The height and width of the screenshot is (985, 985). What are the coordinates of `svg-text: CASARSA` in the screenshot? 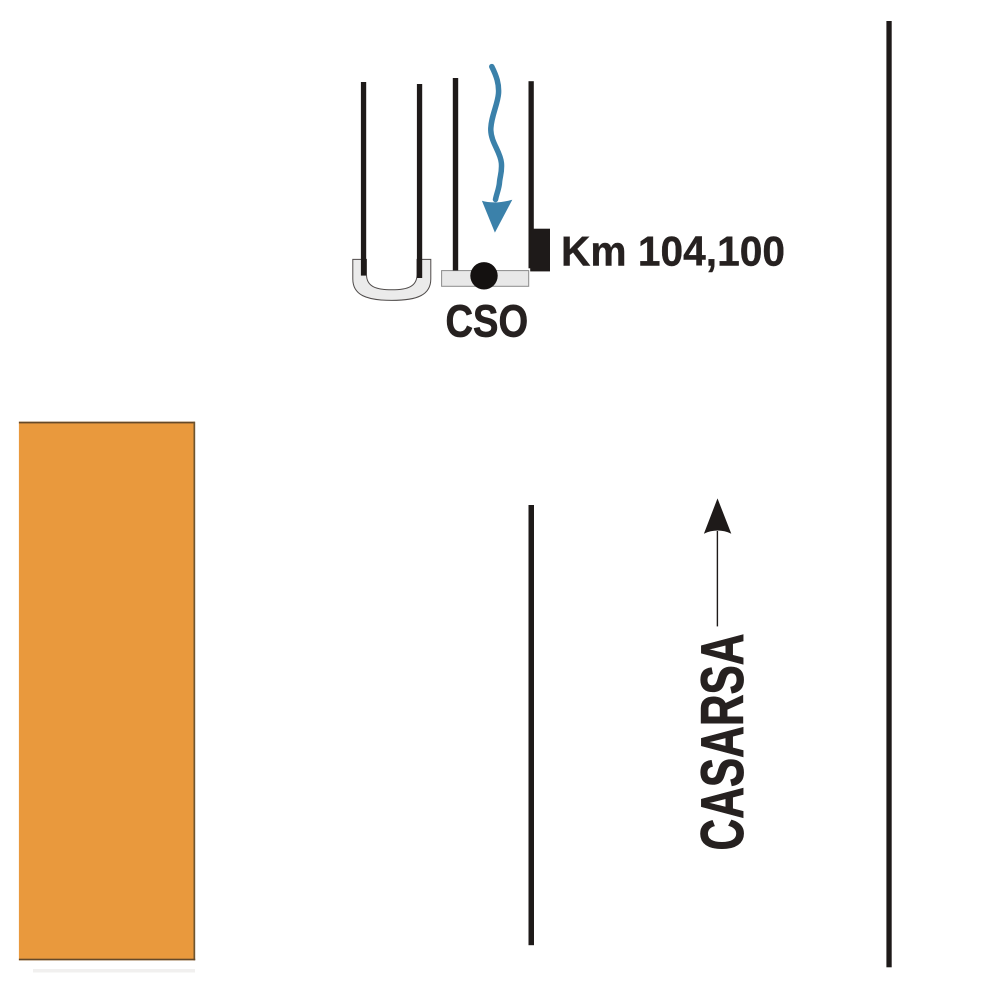 It's located at (722, 742).